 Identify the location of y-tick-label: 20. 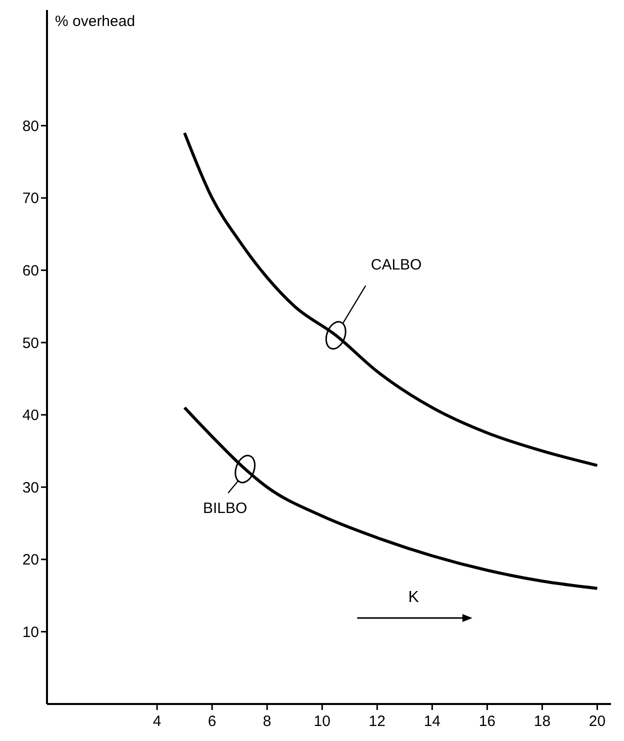
(30, 560).